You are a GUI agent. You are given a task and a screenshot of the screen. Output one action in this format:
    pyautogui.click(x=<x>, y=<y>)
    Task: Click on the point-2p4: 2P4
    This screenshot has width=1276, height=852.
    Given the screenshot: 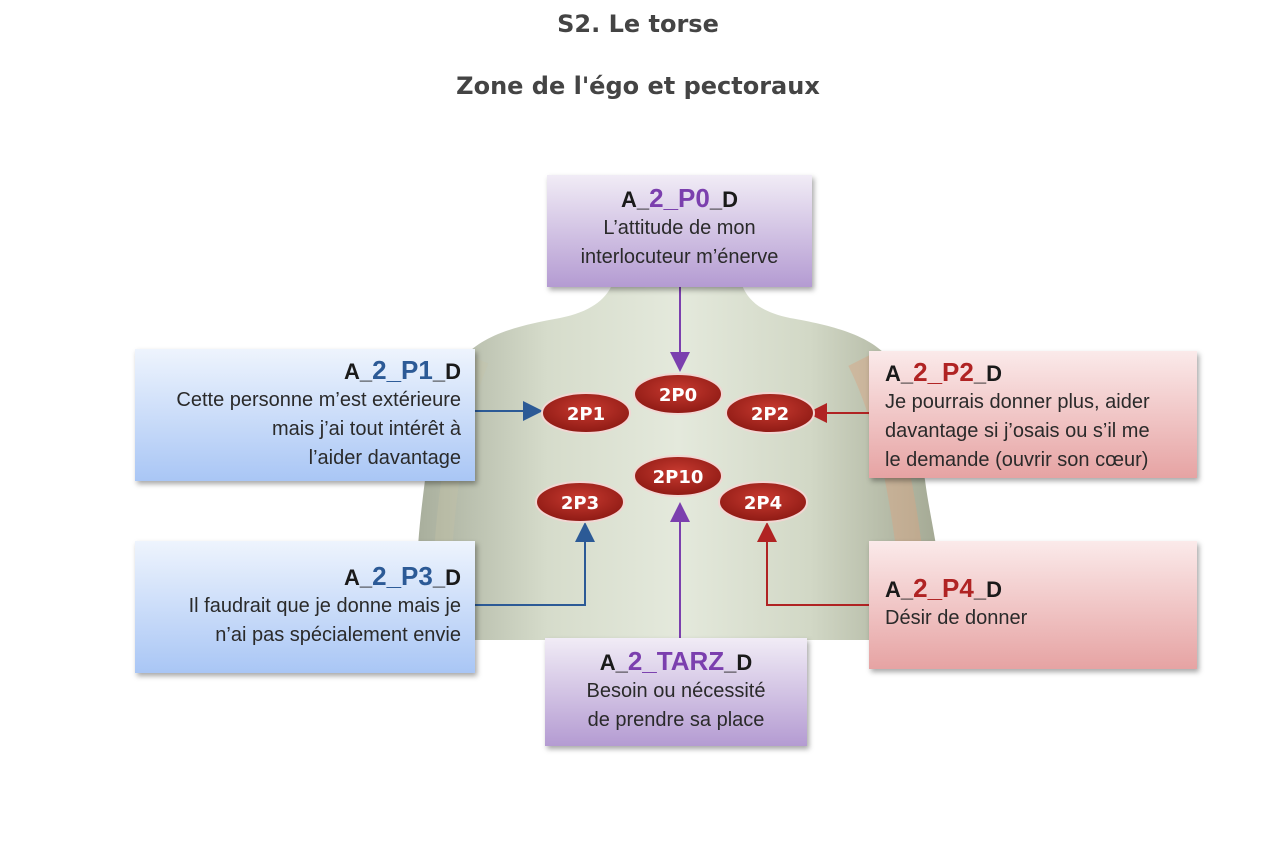 What is the action you would take?
    pyautogui.click(x=763, y=502)
    